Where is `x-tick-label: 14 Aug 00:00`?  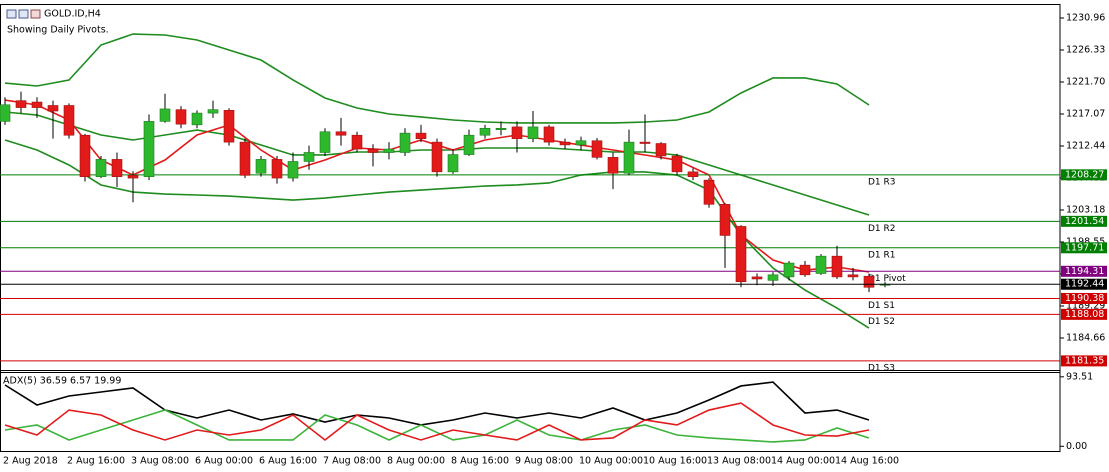 x-tick-label: 14 Aug 00:00 is located at coordinates (803, 461).